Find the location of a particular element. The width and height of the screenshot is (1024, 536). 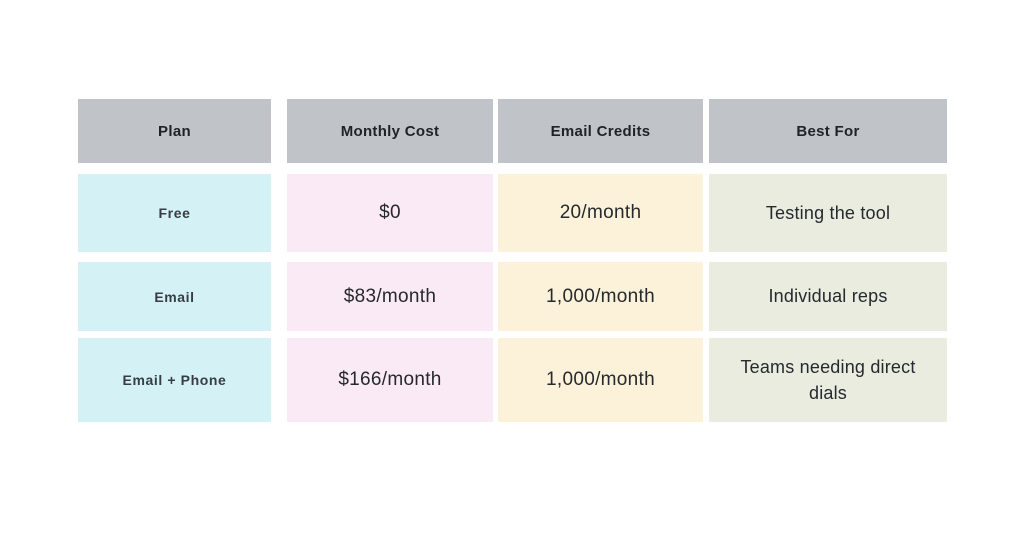

header-cell-monthly-cost: Monthly Cost is located at coordinates (390, 131).